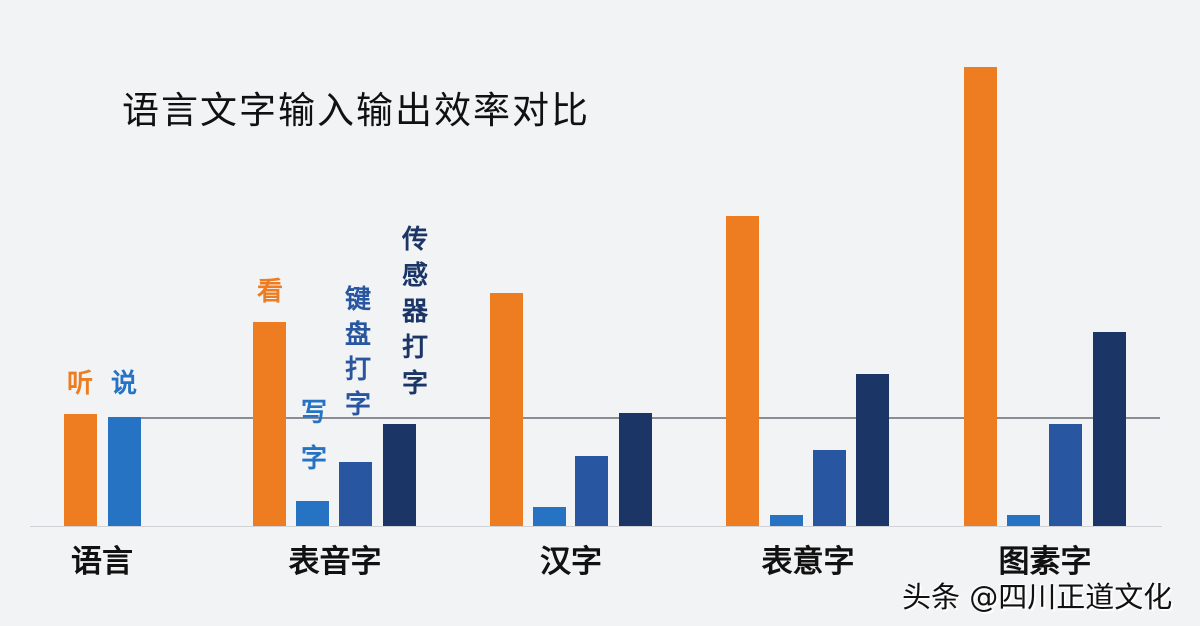  I want to click on annotation-handwrite: 写字, so click(314, 436).